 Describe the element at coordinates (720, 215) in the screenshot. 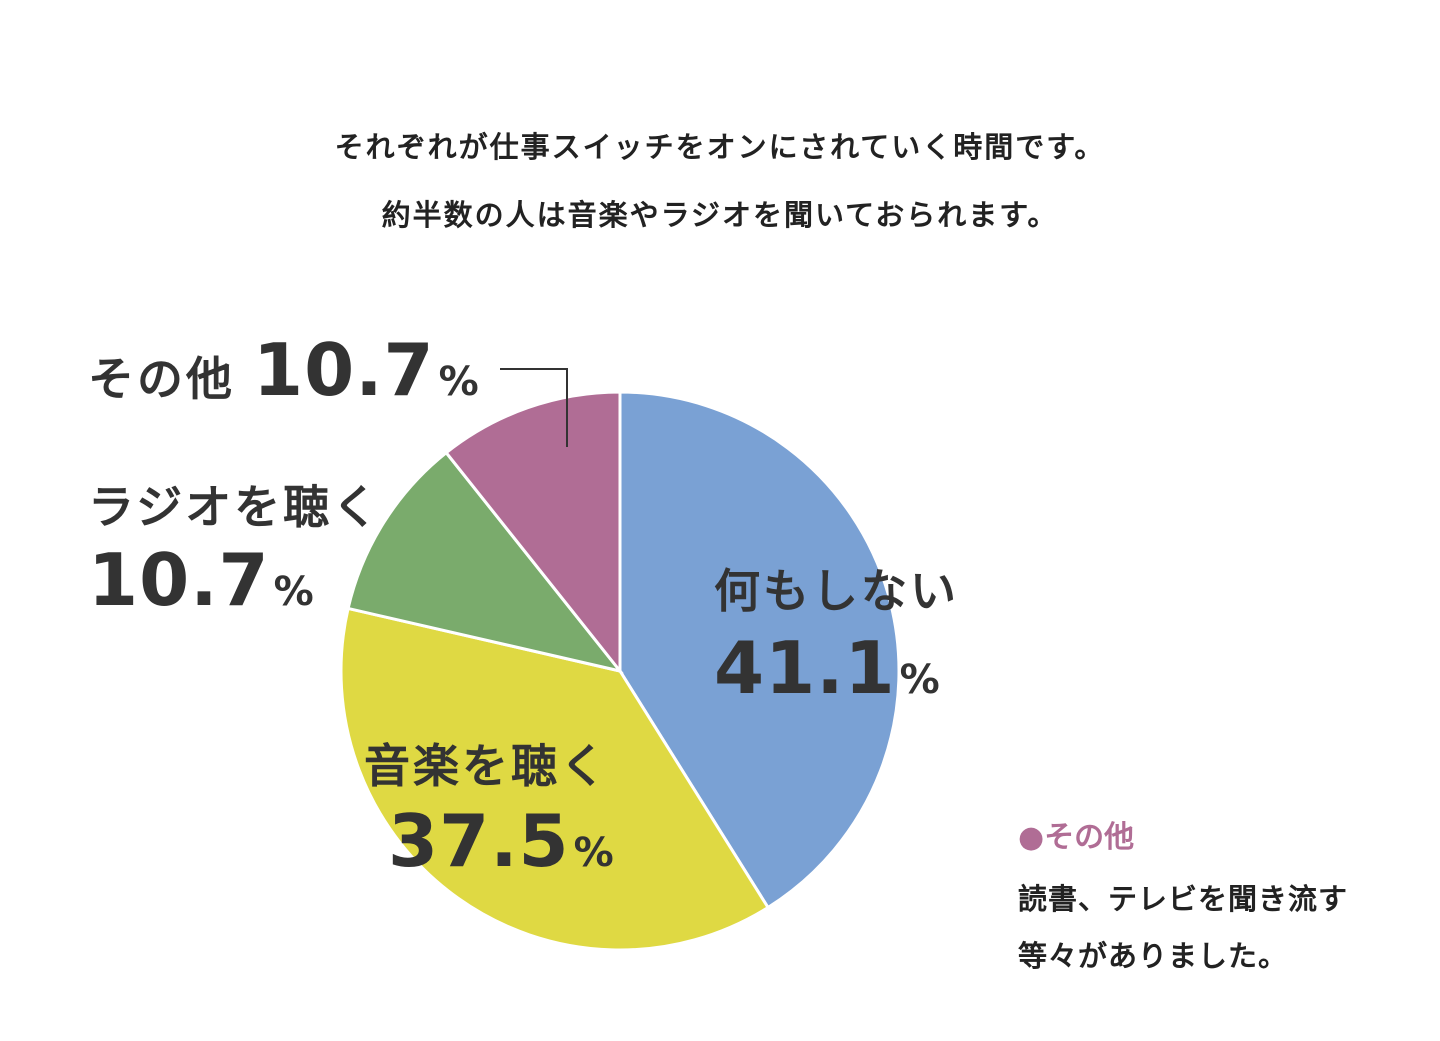

I see `intro-line-2: 約半数の人は音楽やラジオを聞いておられます。` at that location.